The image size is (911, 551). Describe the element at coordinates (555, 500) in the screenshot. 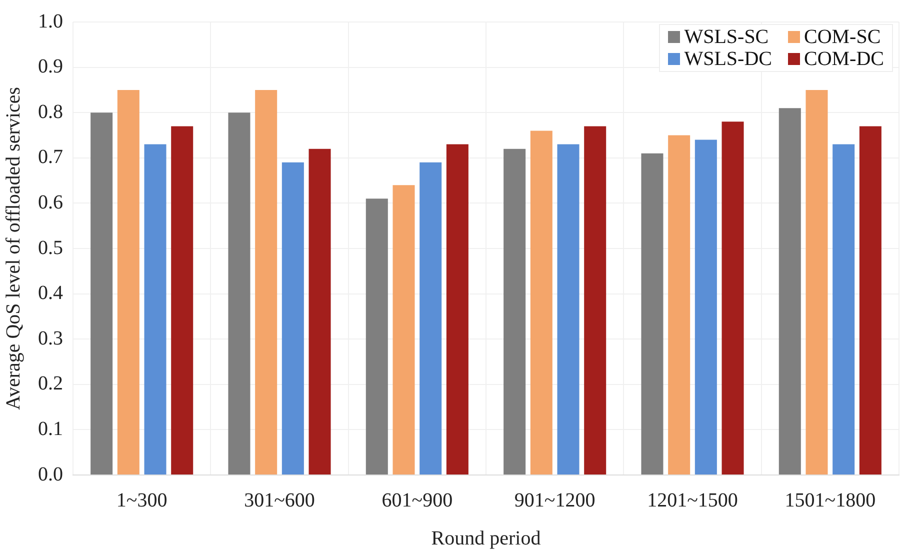

I see `x-tick-label: 901~1200` at that location.